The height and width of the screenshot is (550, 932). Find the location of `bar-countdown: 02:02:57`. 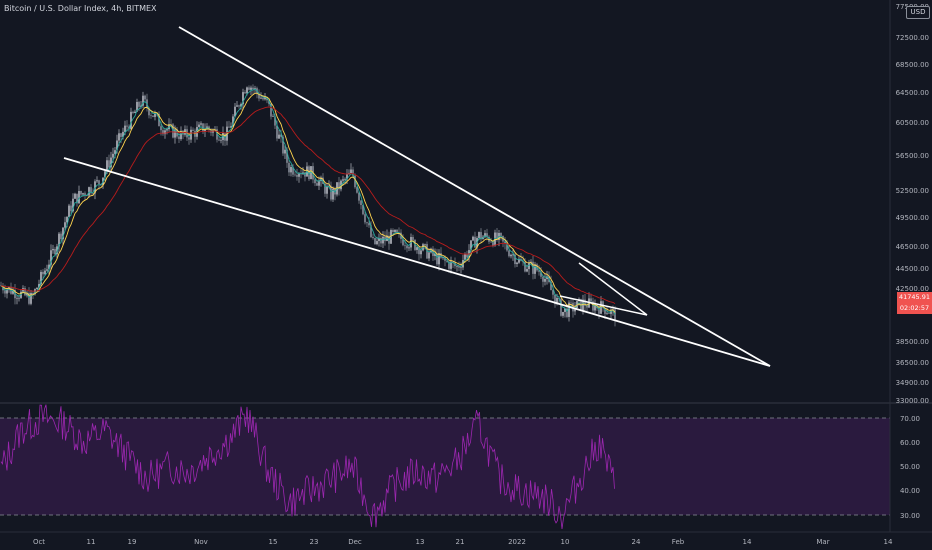

bar-countdown: 02:02:57 is located at coordinates (914, 308).